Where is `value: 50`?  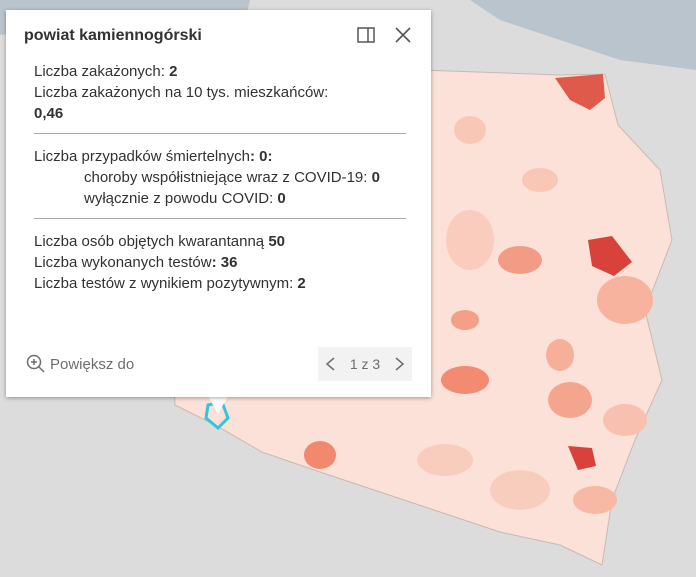
value: 50 is located at coordinates (277, 241).